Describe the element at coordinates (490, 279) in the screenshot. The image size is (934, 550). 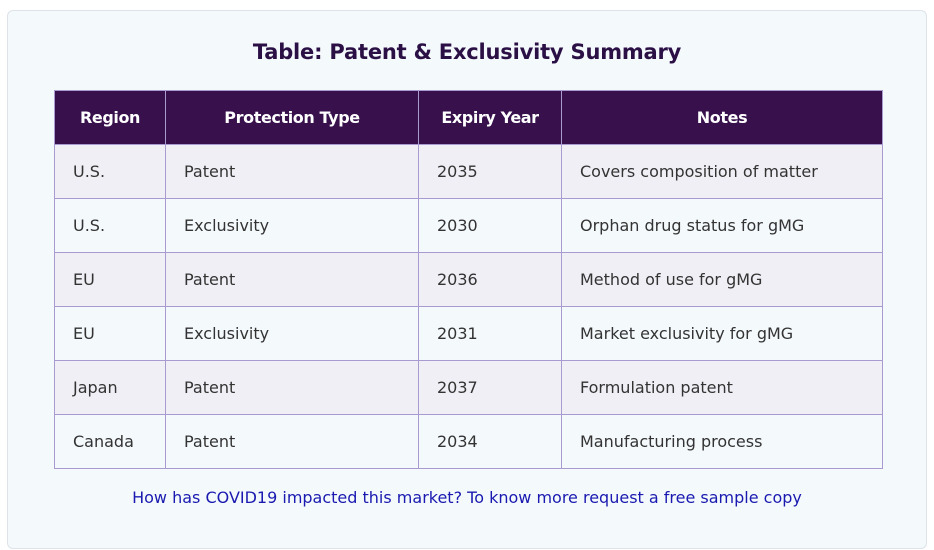
I see `cell-expiry-year: 2036` at that location.